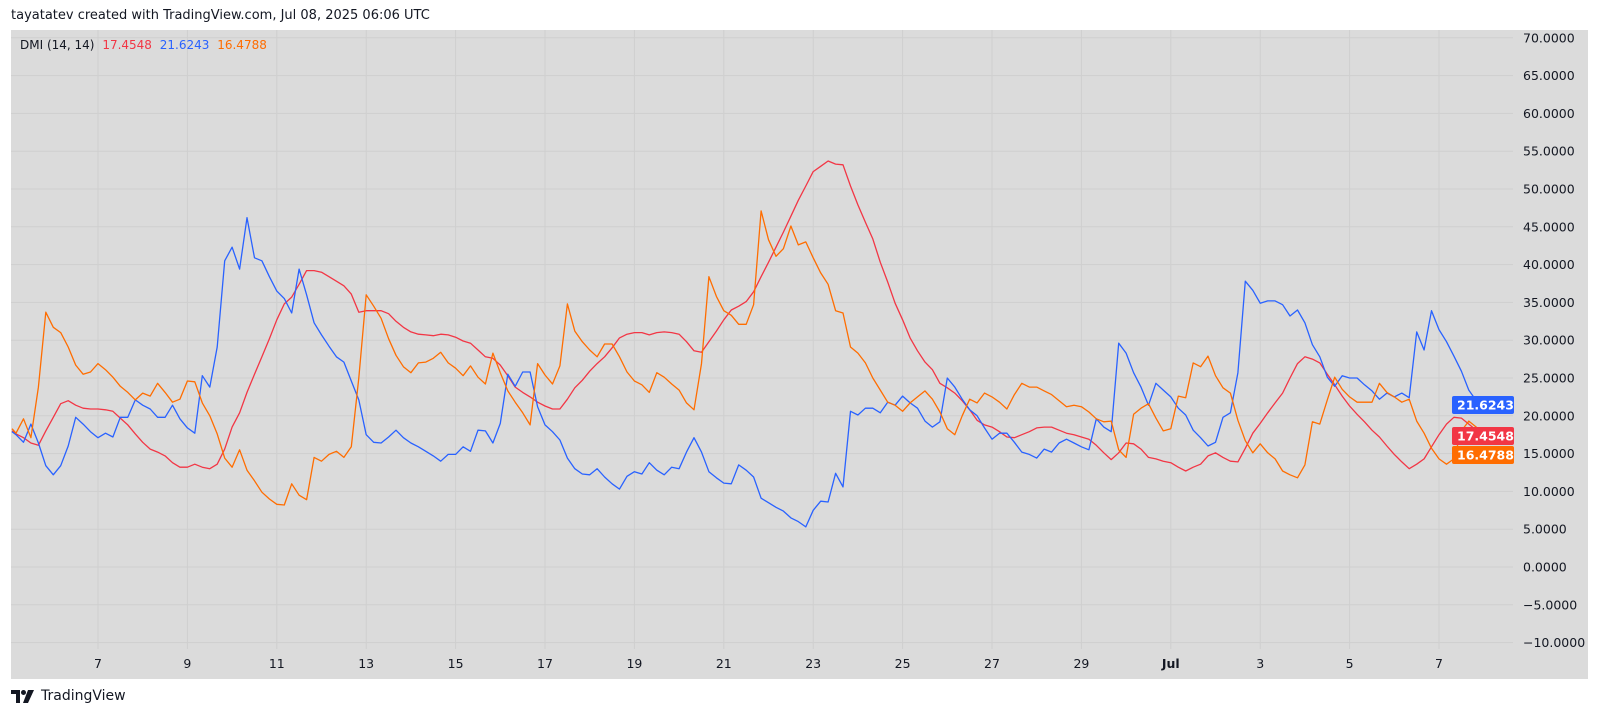  What do you see at coordinates (1549, 151) in the screenshot?
I see `y-tick-label: 55.0000` at bounding box center [1549, 151].